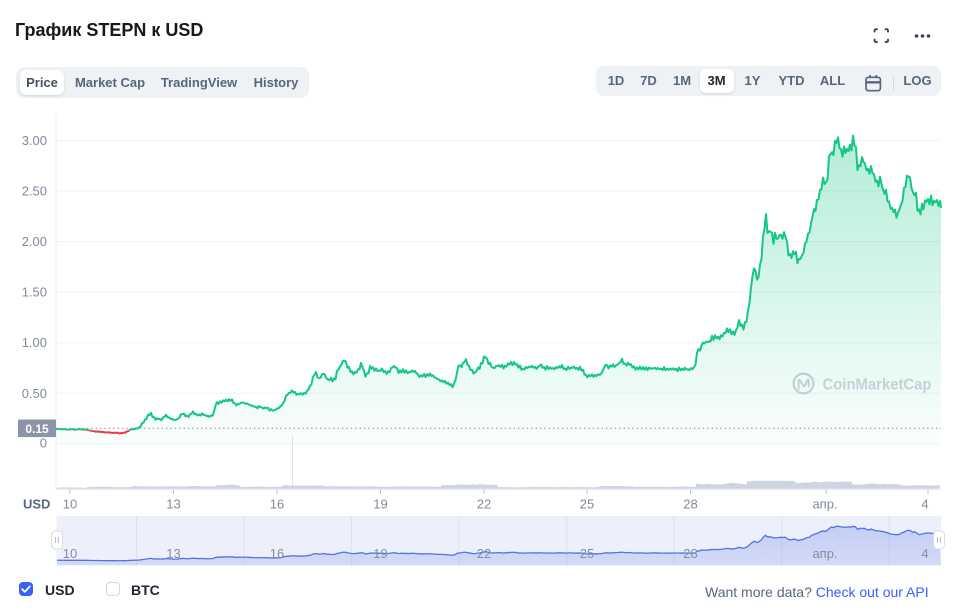 Image resolution: width=956 pixels, height=612 pixels. I want to click on svg-text: 1.00, so click(34, 342).